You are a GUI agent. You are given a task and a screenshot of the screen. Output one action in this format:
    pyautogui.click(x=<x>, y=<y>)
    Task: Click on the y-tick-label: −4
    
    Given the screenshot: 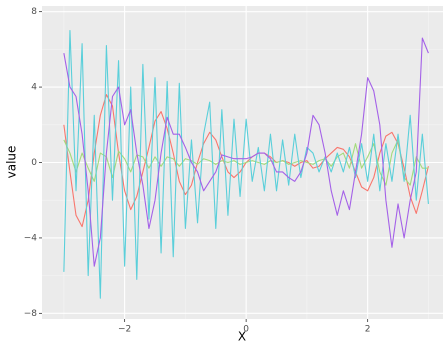 What is the action you would take?
    pyautogui.click(x=31, y=238)
    